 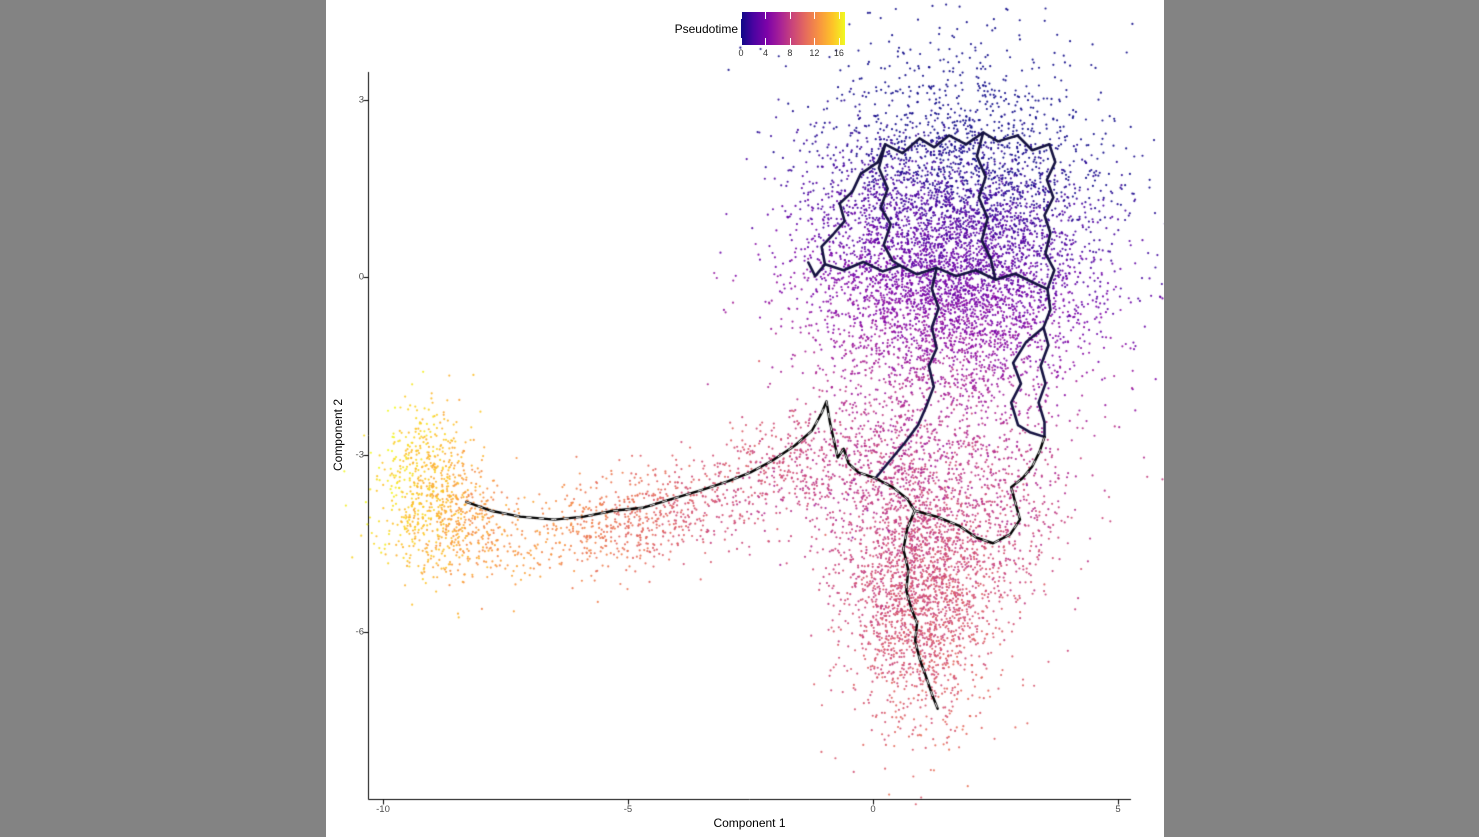 I want to click on pseudotime-colorbar, so click(x=793, y=28).